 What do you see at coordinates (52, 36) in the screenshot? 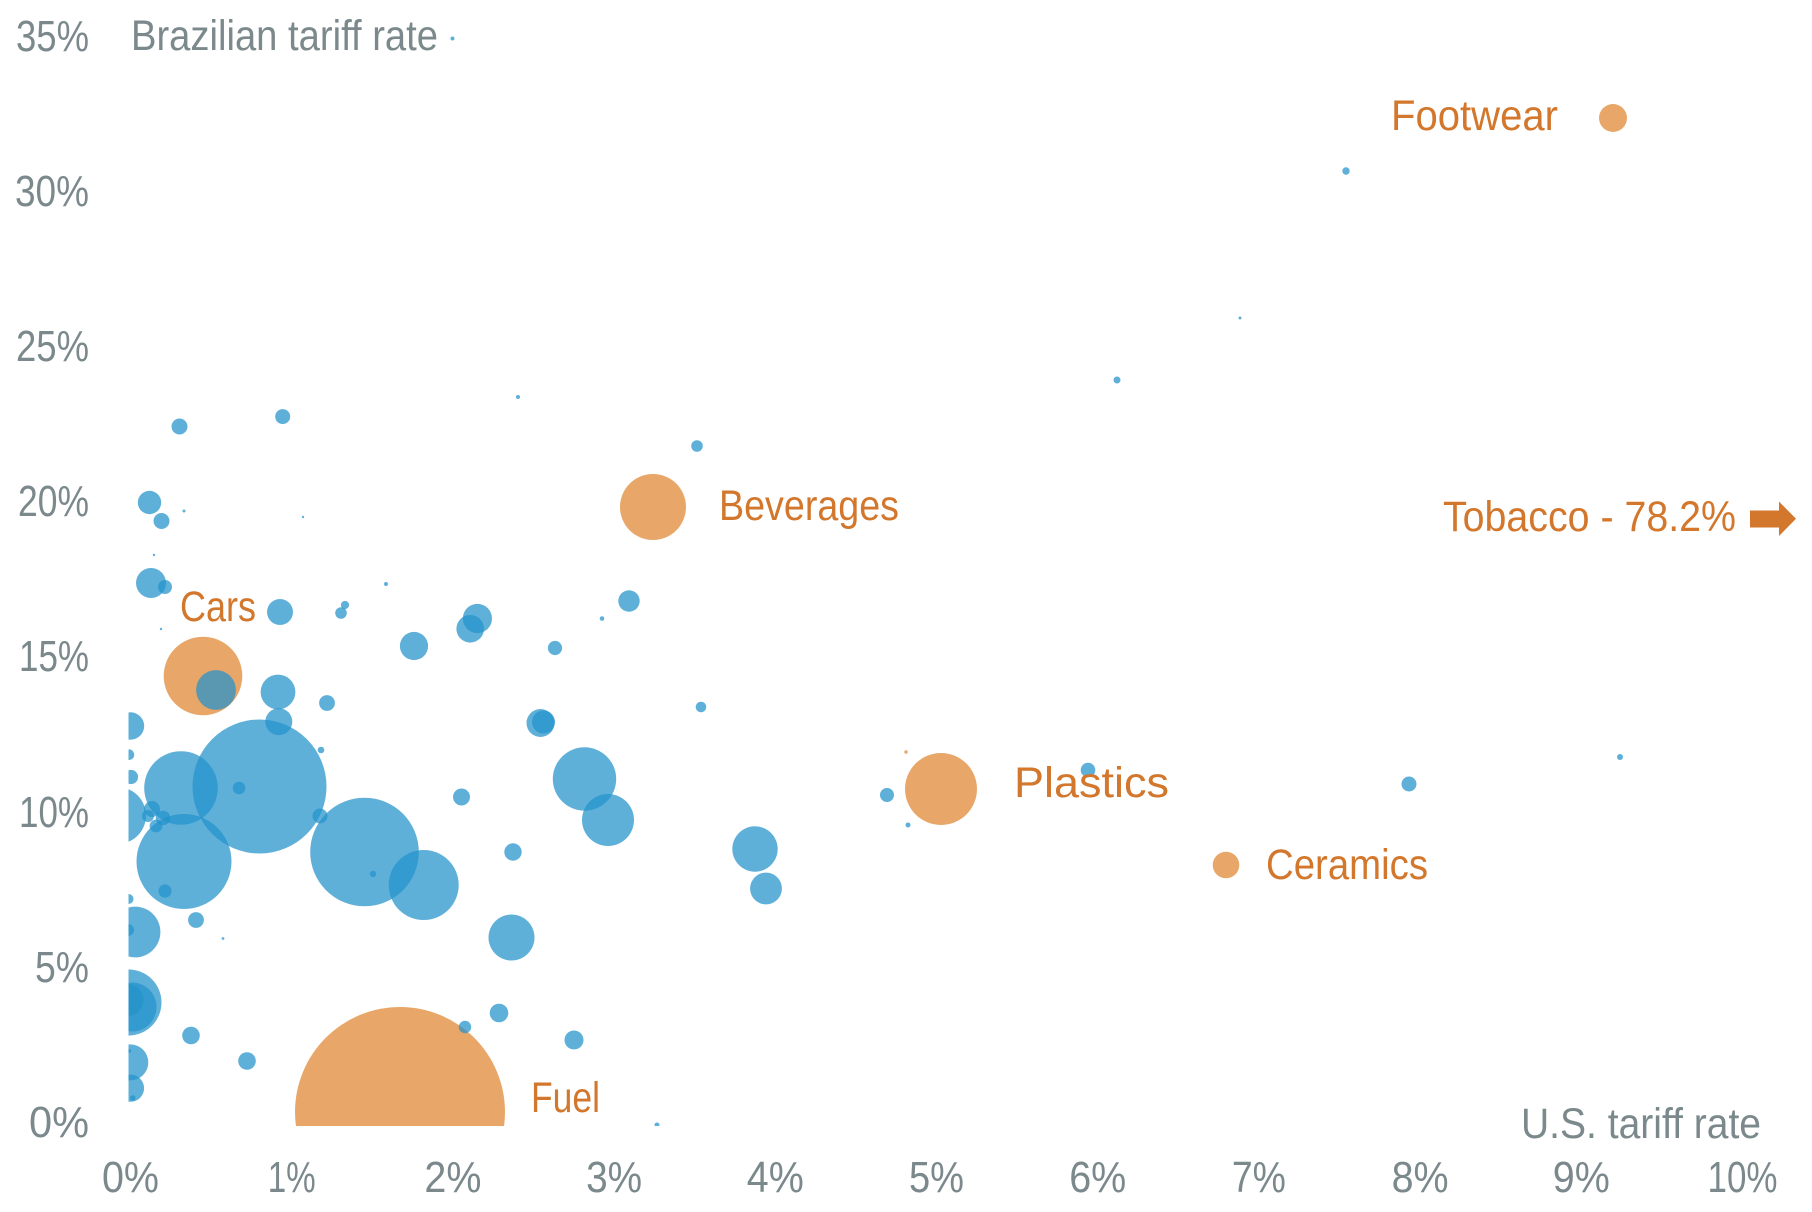
I see `svg-text: 35%` at bounding box center [52, 36].